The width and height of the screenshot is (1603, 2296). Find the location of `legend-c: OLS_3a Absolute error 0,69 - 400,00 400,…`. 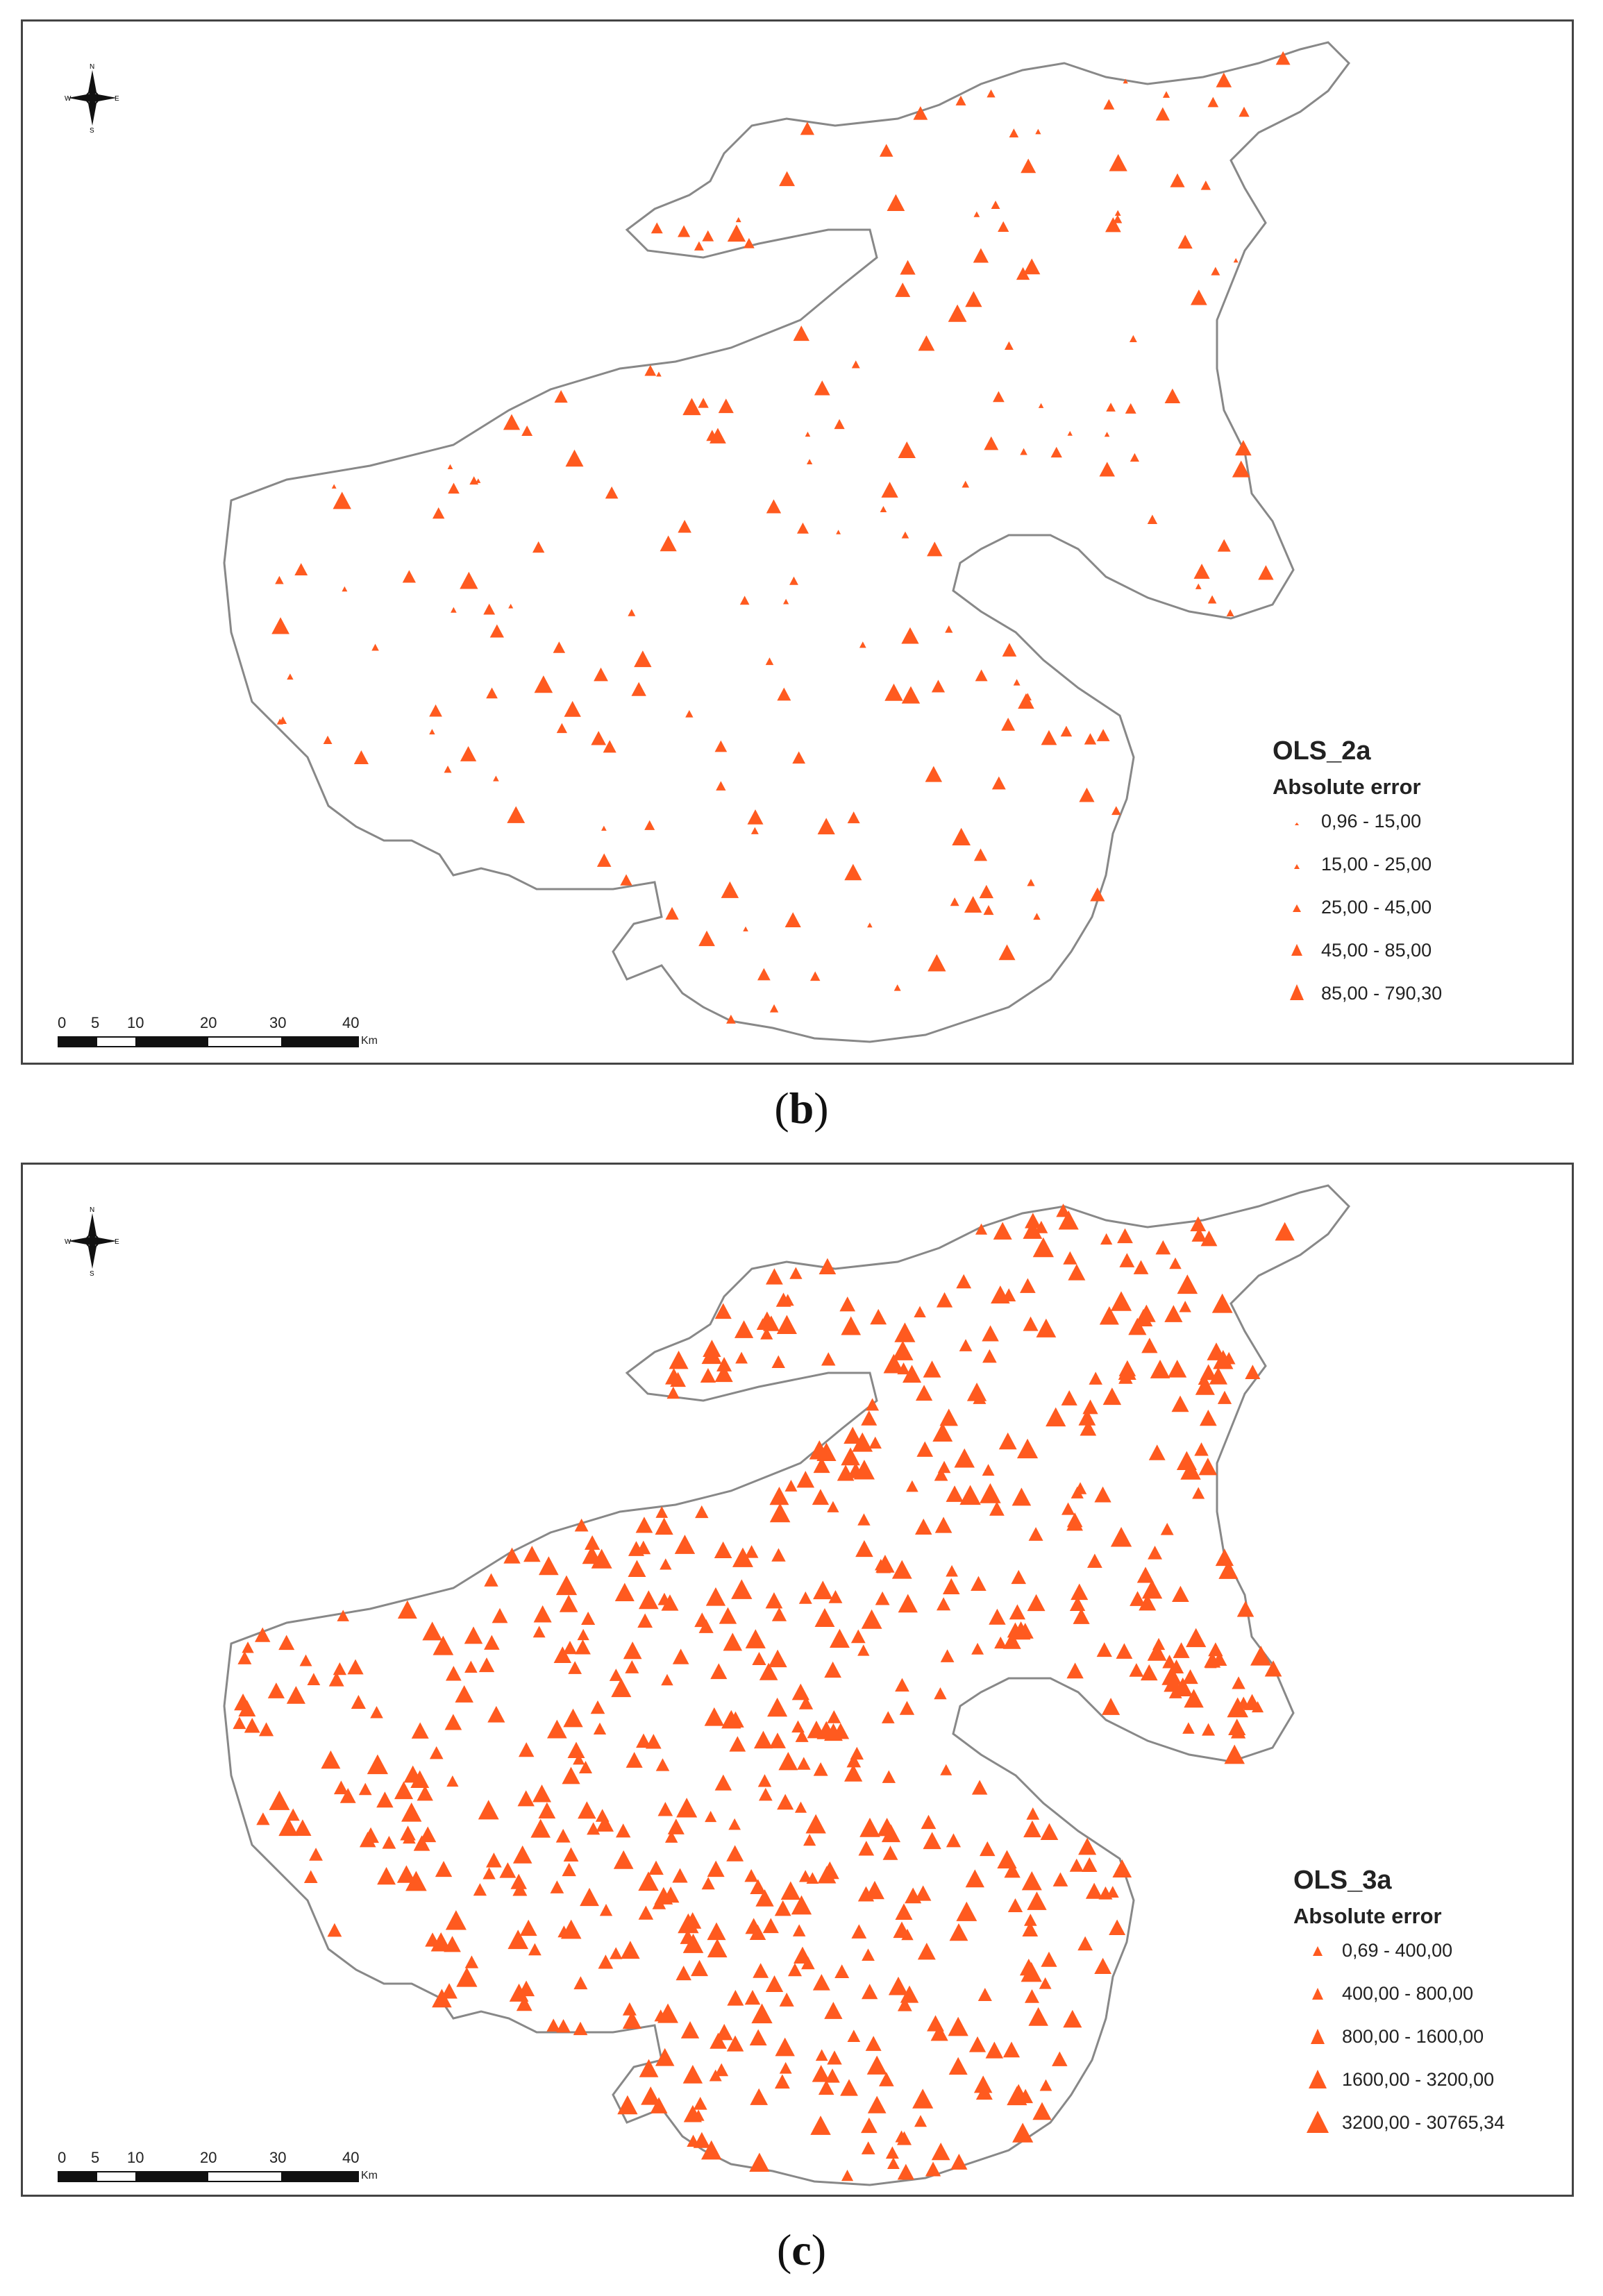

legend-c: OLS_3a Absolute error 0,69 - 400,00 400,… is located at coordinates (1398, 2005).